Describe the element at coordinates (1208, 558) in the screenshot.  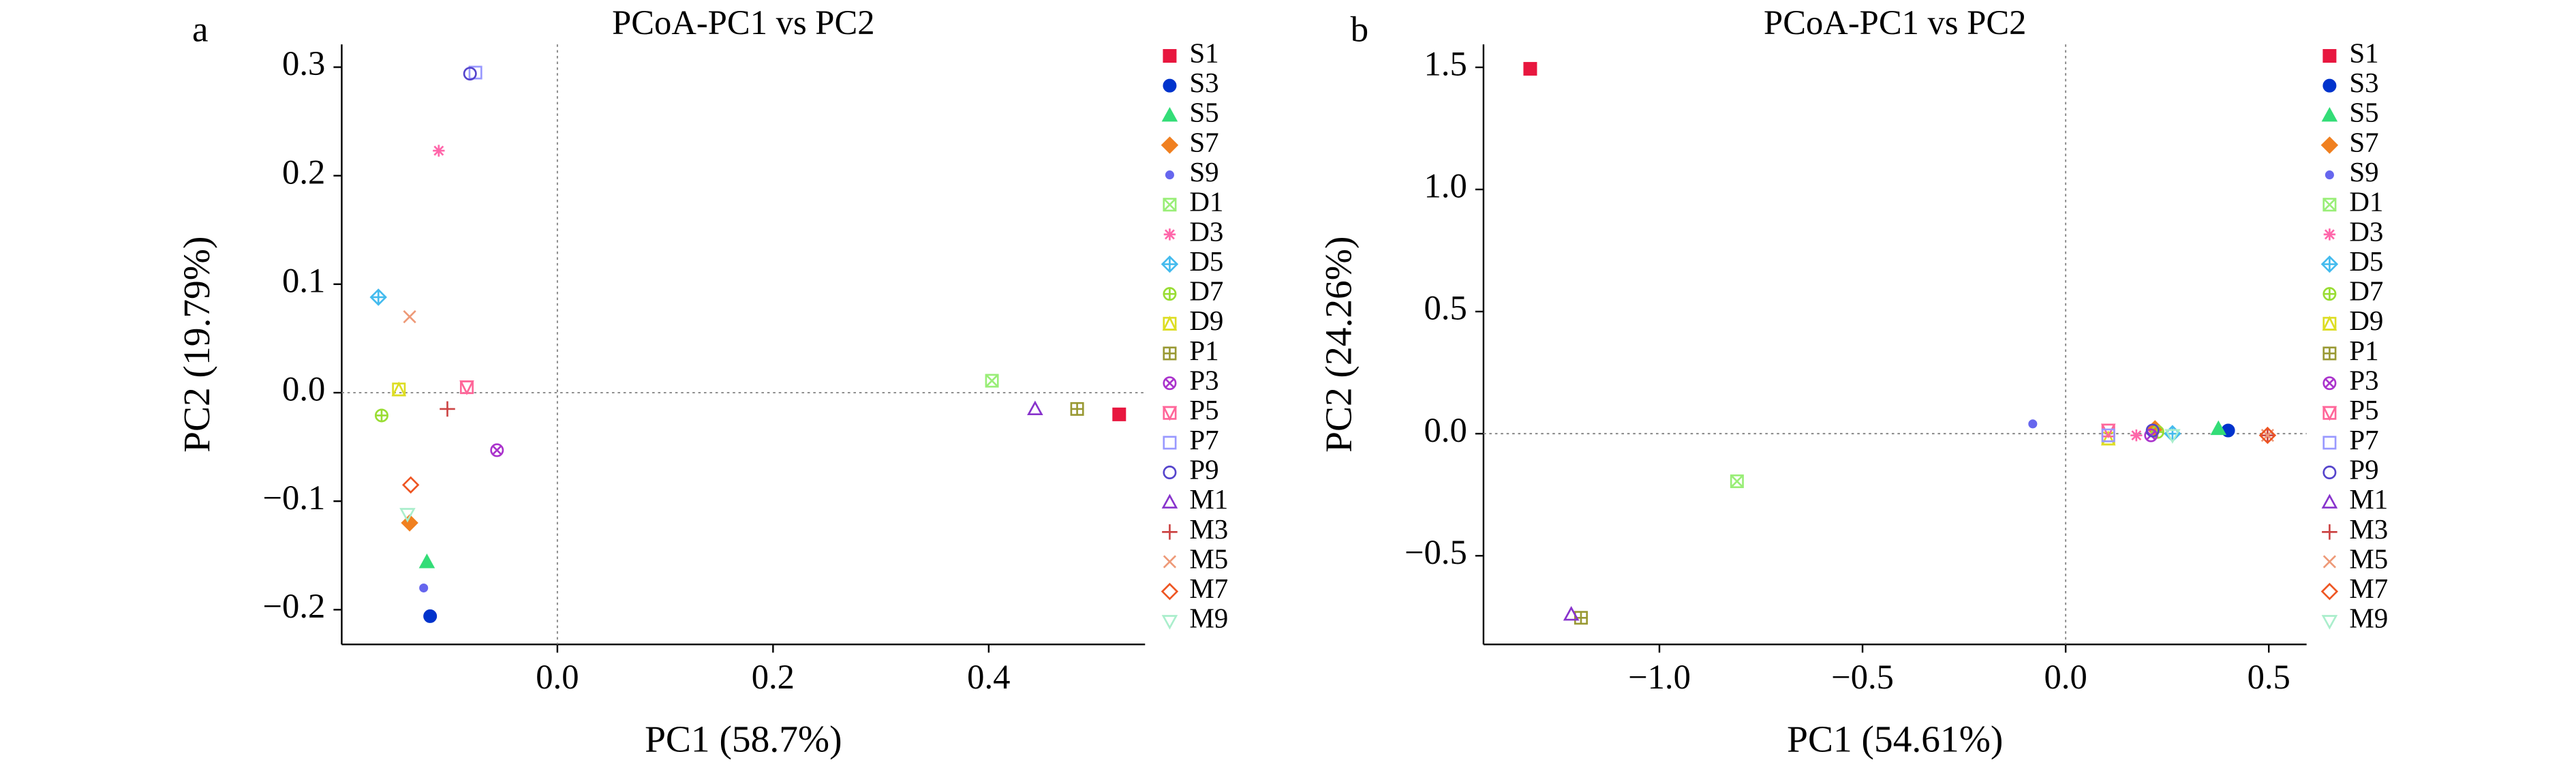
I see `legend-label: M5` at that location.